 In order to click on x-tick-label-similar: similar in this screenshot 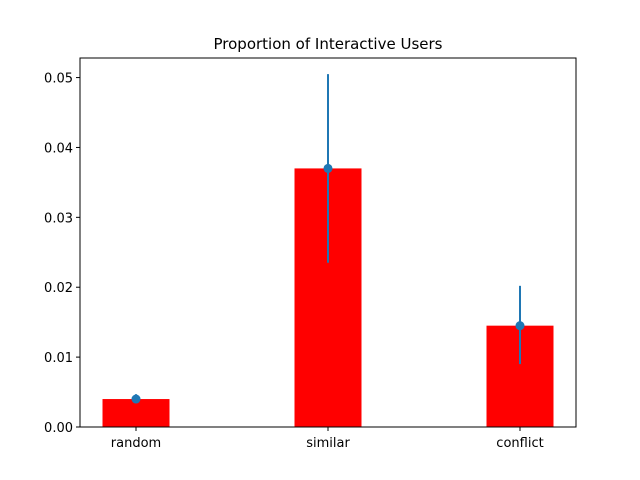, I will do `click(328, 443)`.